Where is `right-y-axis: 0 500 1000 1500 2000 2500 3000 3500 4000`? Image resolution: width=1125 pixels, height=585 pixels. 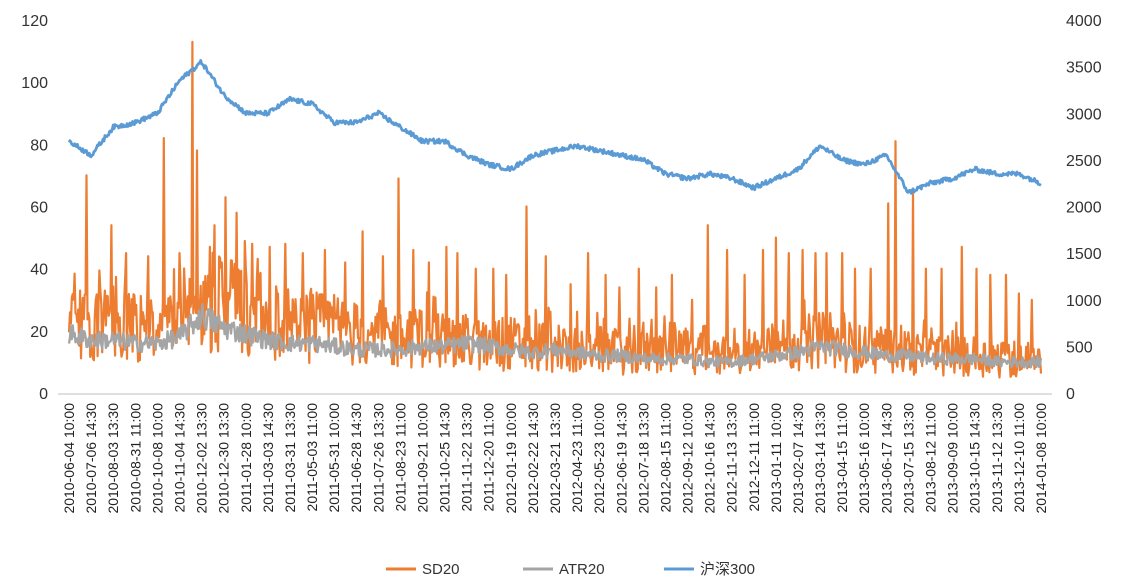
right-y-axis: 0 500 1000 1500 2000 2500 3000 3500 4000 is located at coordinates (1084, 208).